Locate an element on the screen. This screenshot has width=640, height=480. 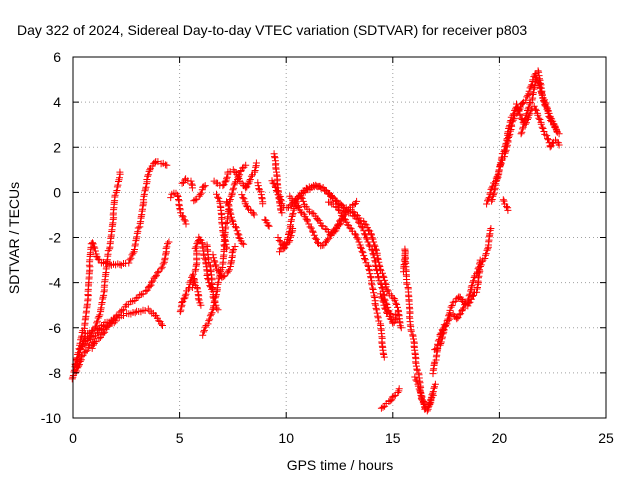
y-axis-label: SDTVAR / TECUs is located at coordinates (14, 238).